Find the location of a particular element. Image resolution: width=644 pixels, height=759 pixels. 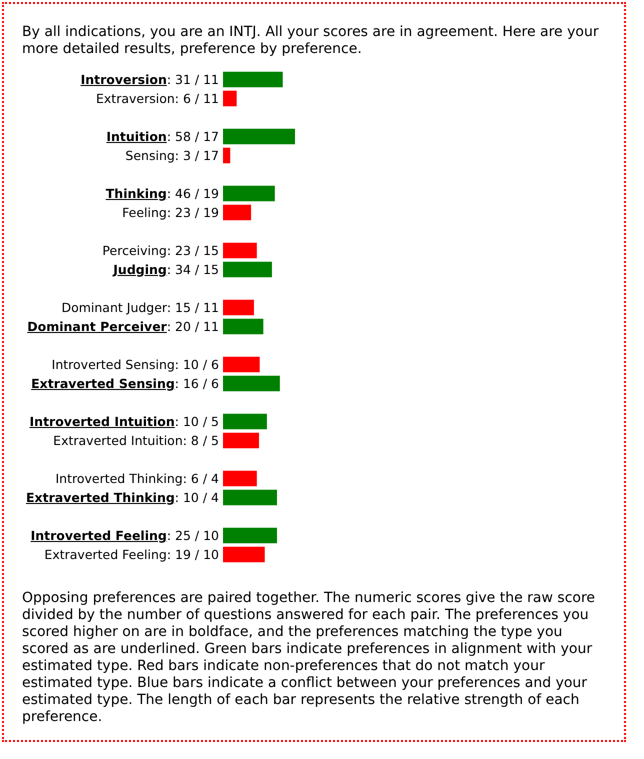

y-tick-label: Judging: 34 / 15 is located at coordinates (166, 269).